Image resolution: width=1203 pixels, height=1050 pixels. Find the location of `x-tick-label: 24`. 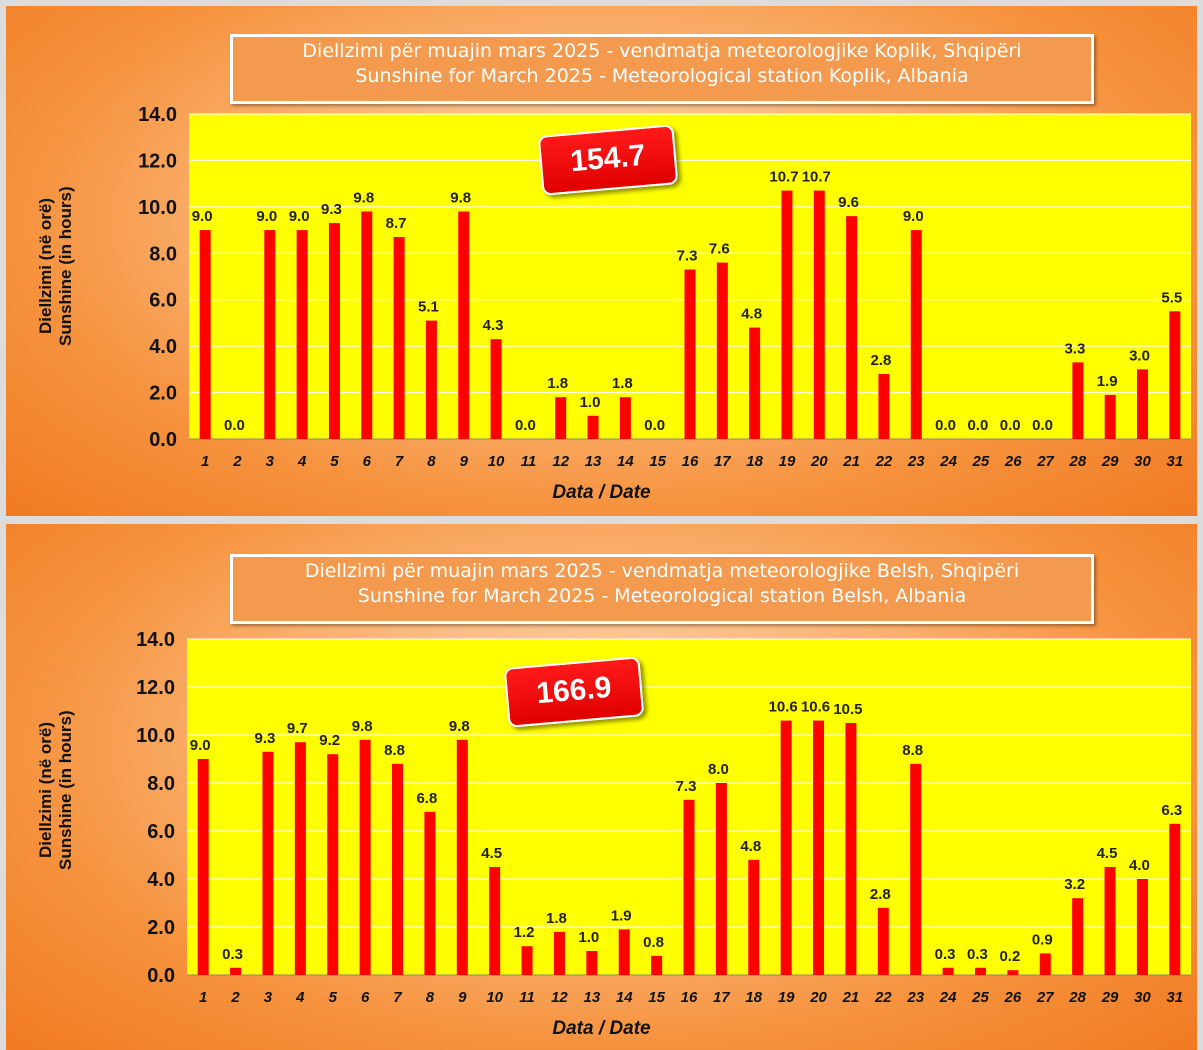

x-tick-label: 24 is located at coordinates (948, 997).